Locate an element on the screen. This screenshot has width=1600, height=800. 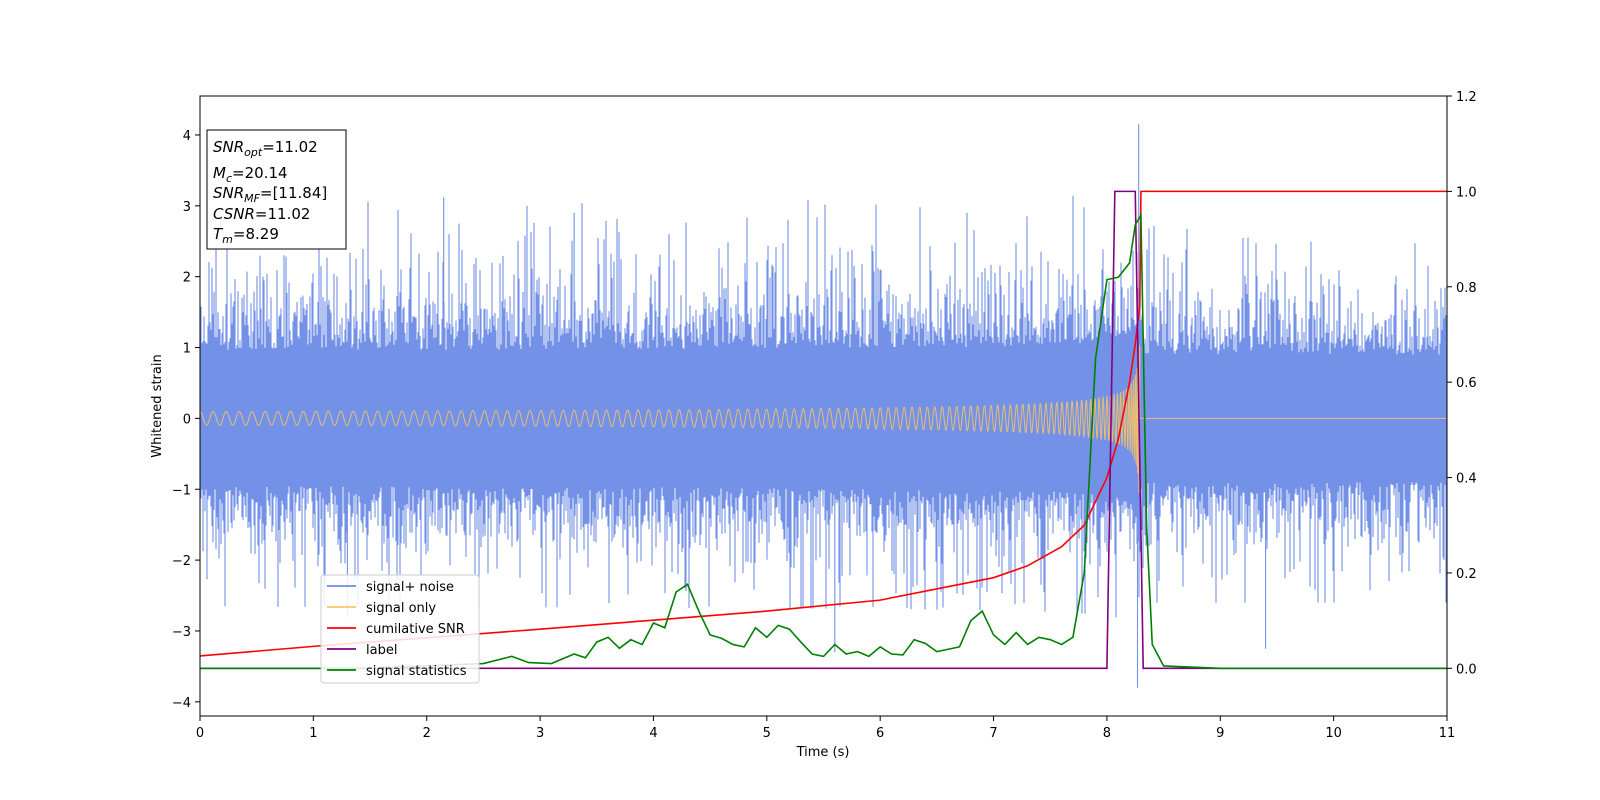
y-right-tick-label: 1.2 is located at coordinates (1466, 97).